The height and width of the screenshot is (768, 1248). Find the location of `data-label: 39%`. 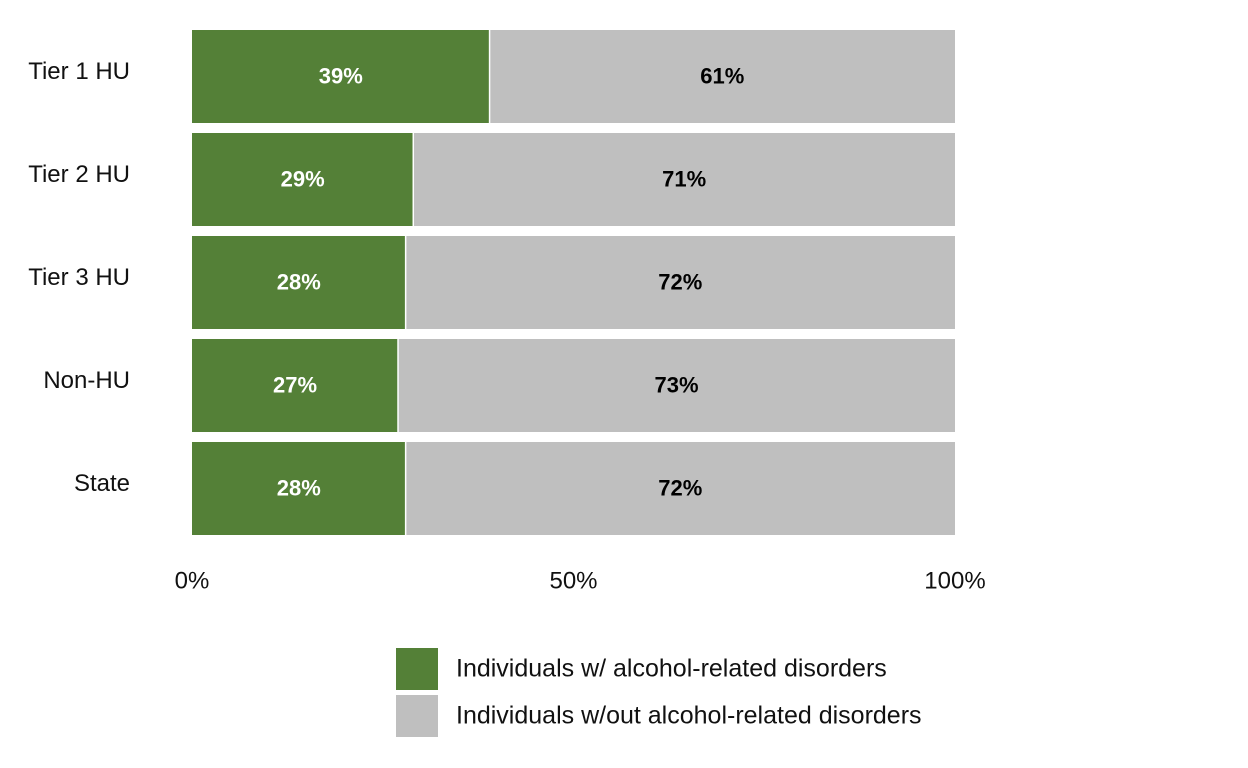

data-label: 39% is located at coordinates (341, 75).